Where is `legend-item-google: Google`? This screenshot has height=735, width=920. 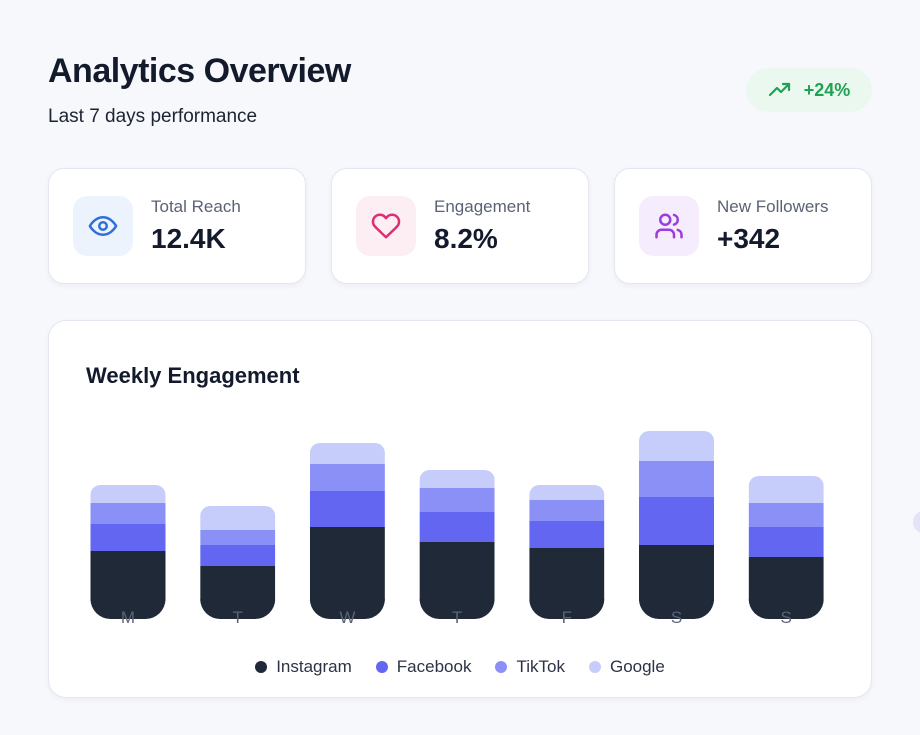 legend-item-google: Google is located at coordinates (626, 667).